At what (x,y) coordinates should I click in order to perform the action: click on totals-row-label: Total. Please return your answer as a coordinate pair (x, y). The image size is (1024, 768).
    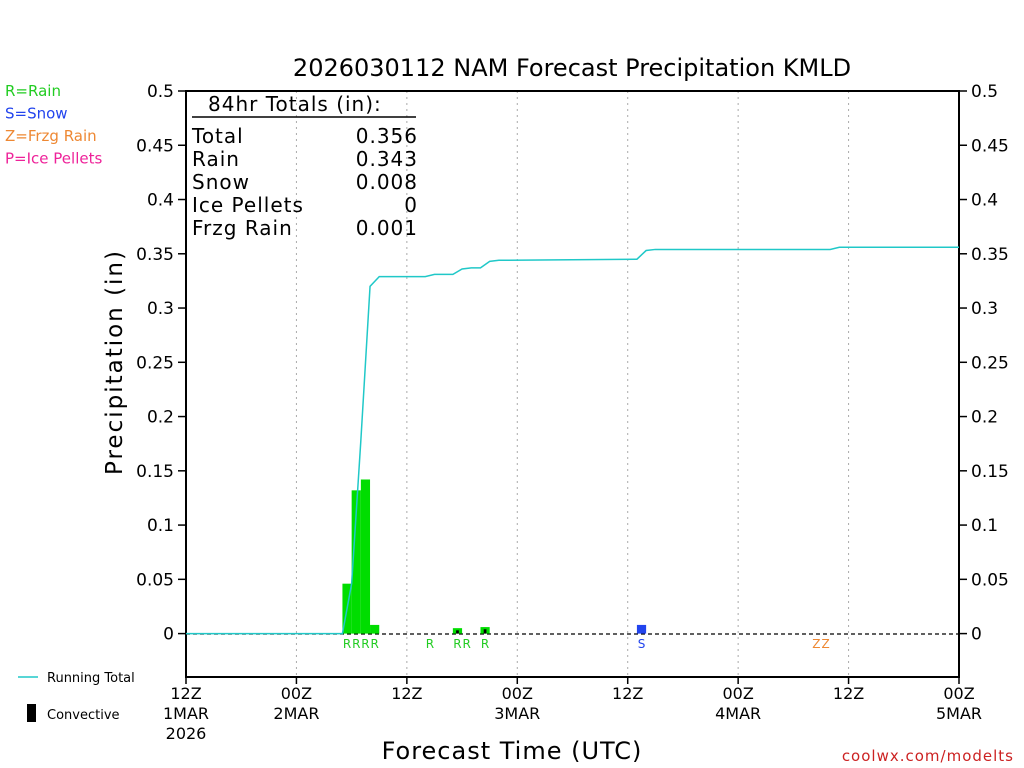
    Looking at the image, I should click on (217, 136).